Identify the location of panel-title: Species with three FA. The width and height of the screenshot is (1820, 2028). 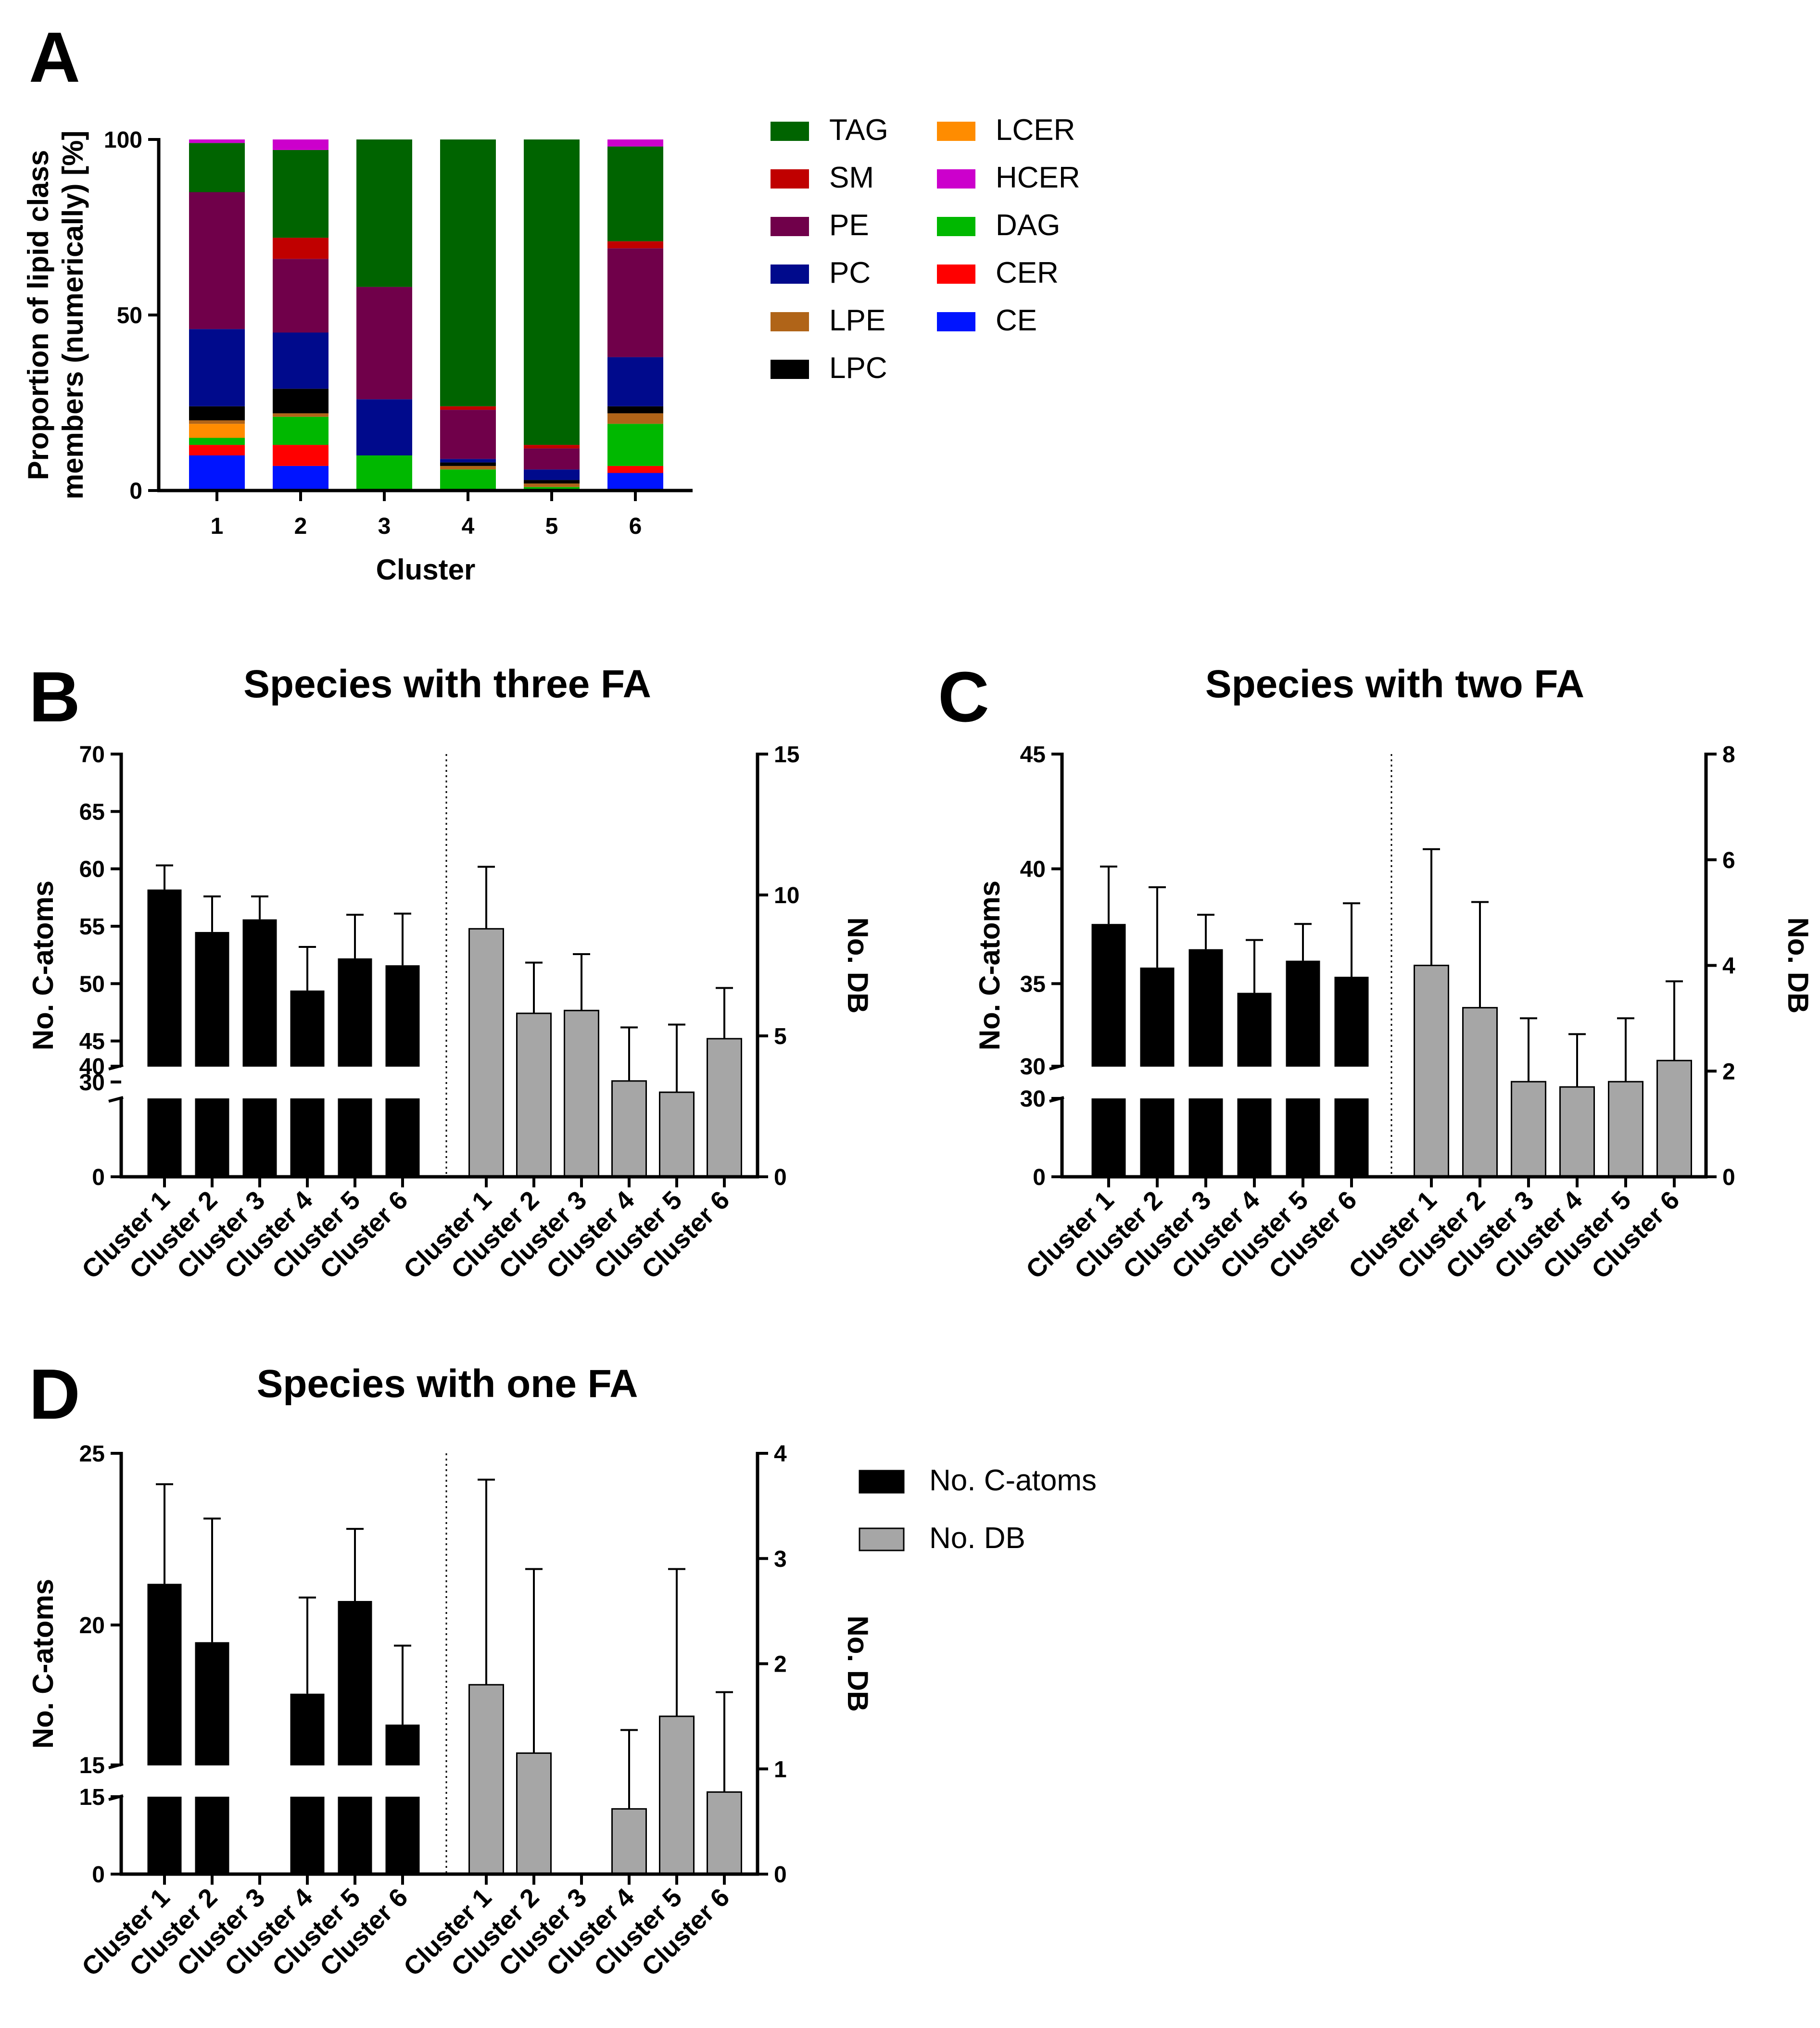
(447, 684).